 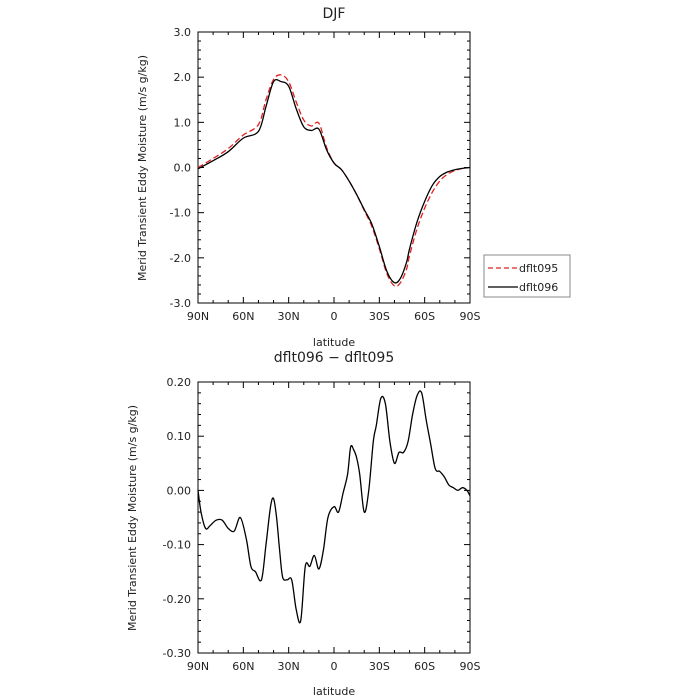 I want to click on bottom-y-tick-label: 0.10, so click(x=179, y=436).